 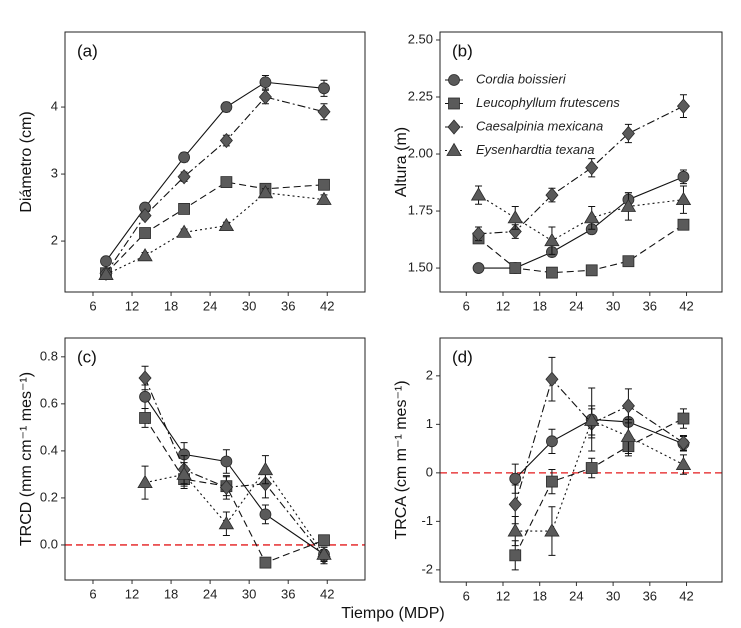 What do you see at coordinates (420, 38) in the screenshot?
I see `y-tick-label: 2.50` at bounding box center [420, 38].